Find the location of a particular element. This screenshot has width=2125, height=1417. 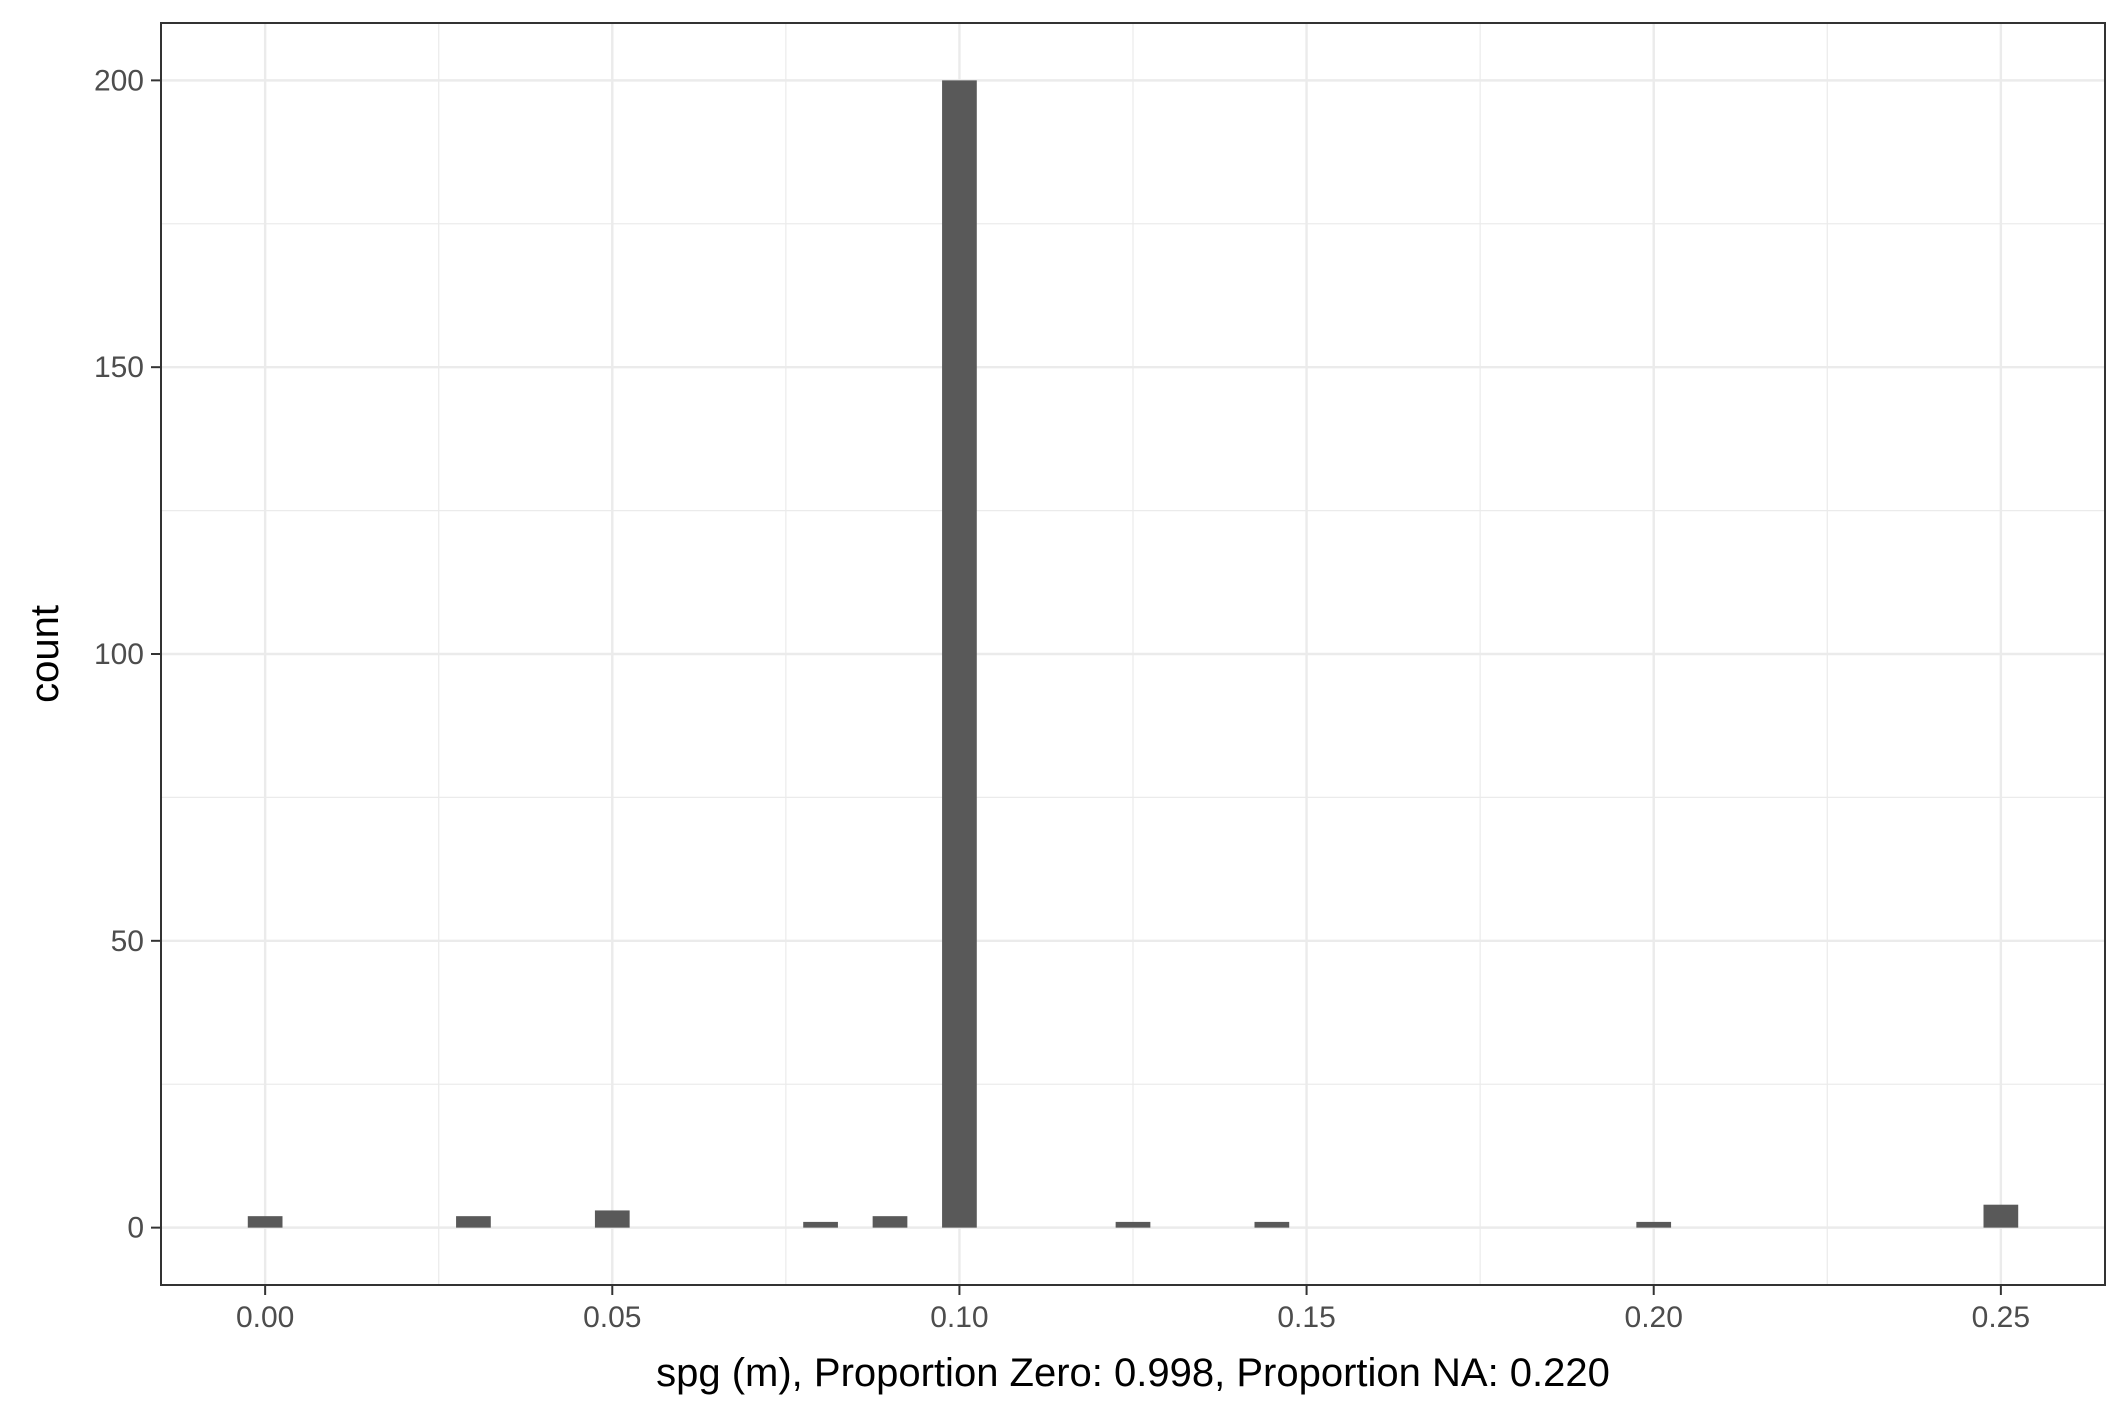

x-tick-label: 0.20 is located at coordinates (1654, 1317).